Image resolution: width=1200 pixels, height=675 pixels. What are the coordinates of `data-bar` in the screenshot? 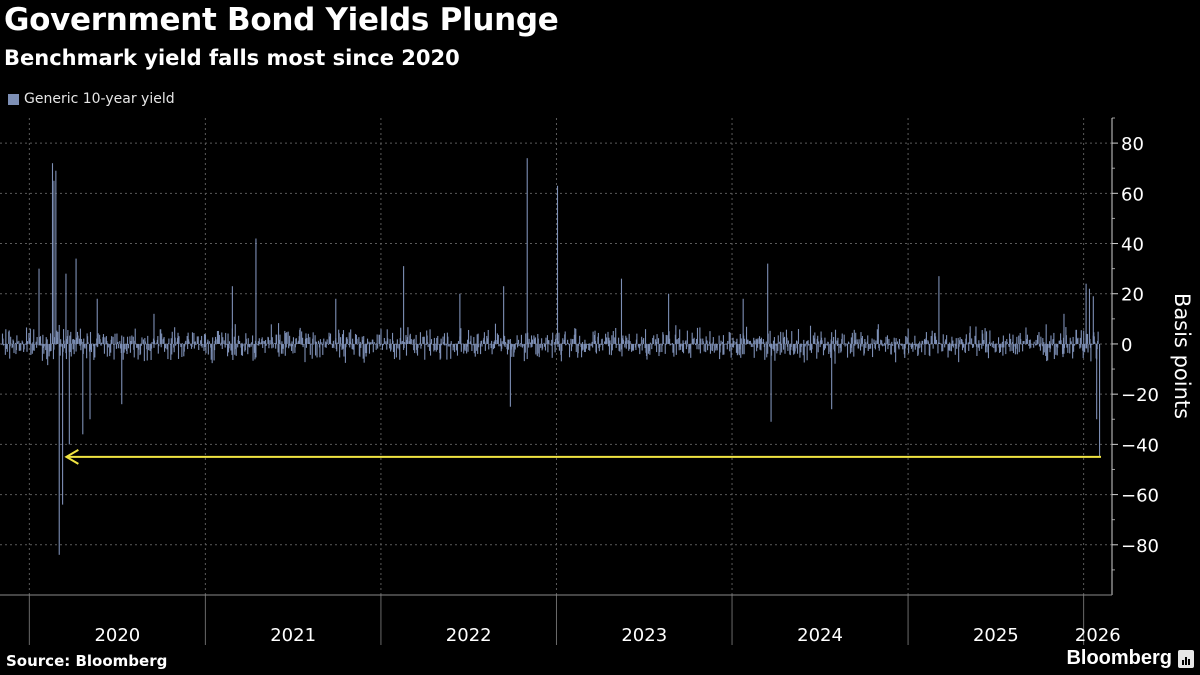 It's located at (97, 321).